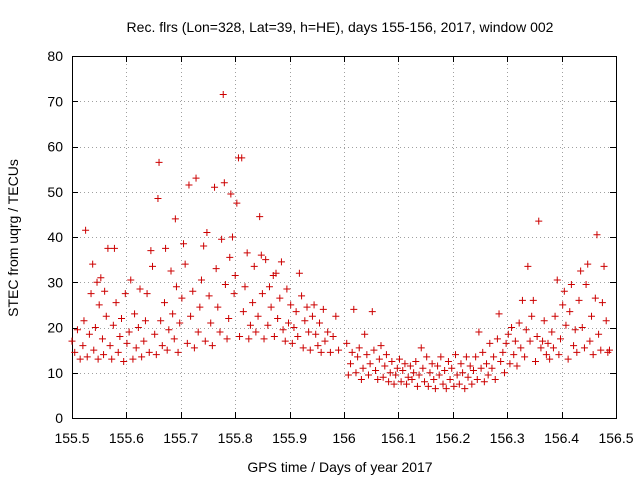 Image resolution: width=640 pixels, height=480 pixels. I want to click on y-tick-label: 50, so click(55, 192).